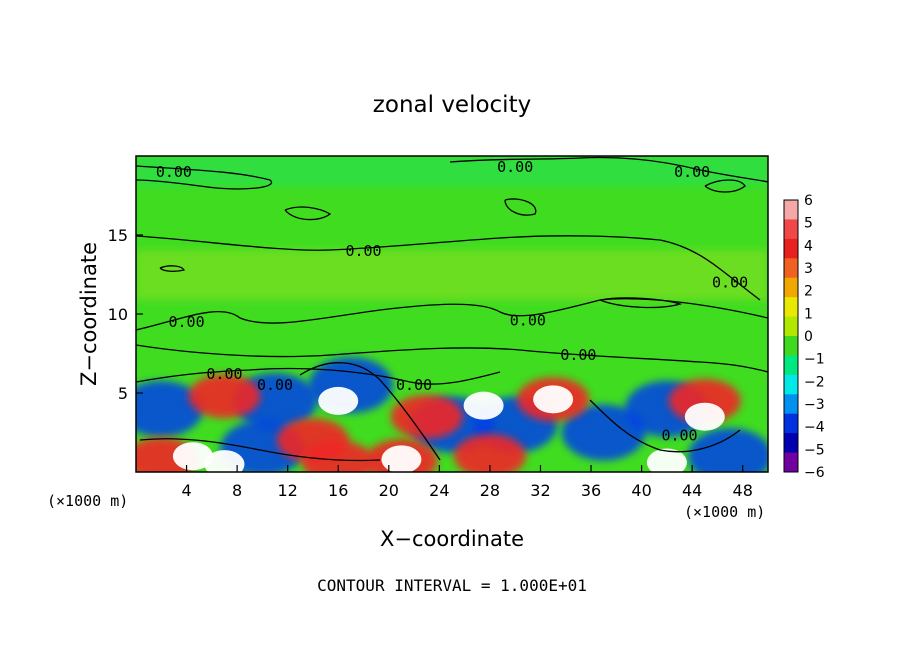 The height and width of the screenshot is (654, 904). What do you see at coordinates (452, 539) in the screenshot?
I see `x-axis-label: X−coordinate` at bounding box center [452, 539].